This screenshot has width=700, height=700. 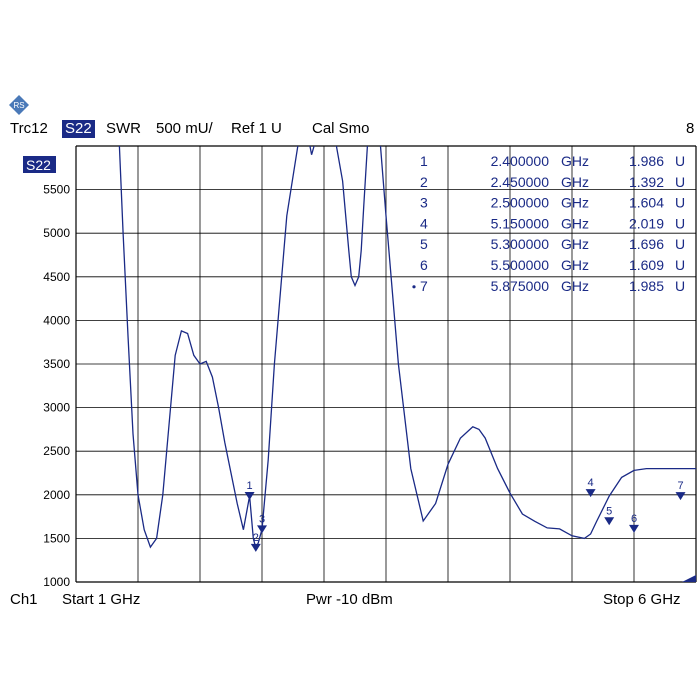 I want to click on scale-label: 500 mU/, so click(x=184, y=128).